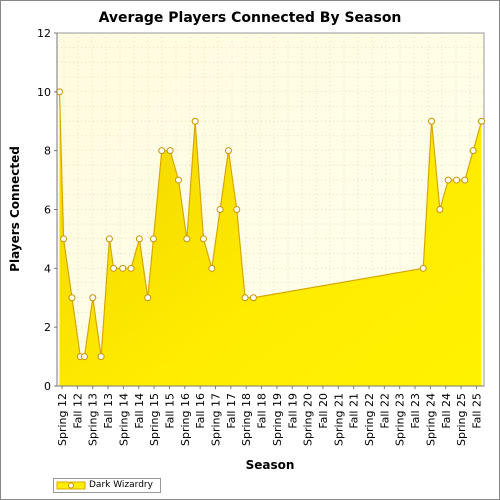  Describe the element at coordinates (47, 210) in the screenshot. I see `y-tick-label: 6` at that location.